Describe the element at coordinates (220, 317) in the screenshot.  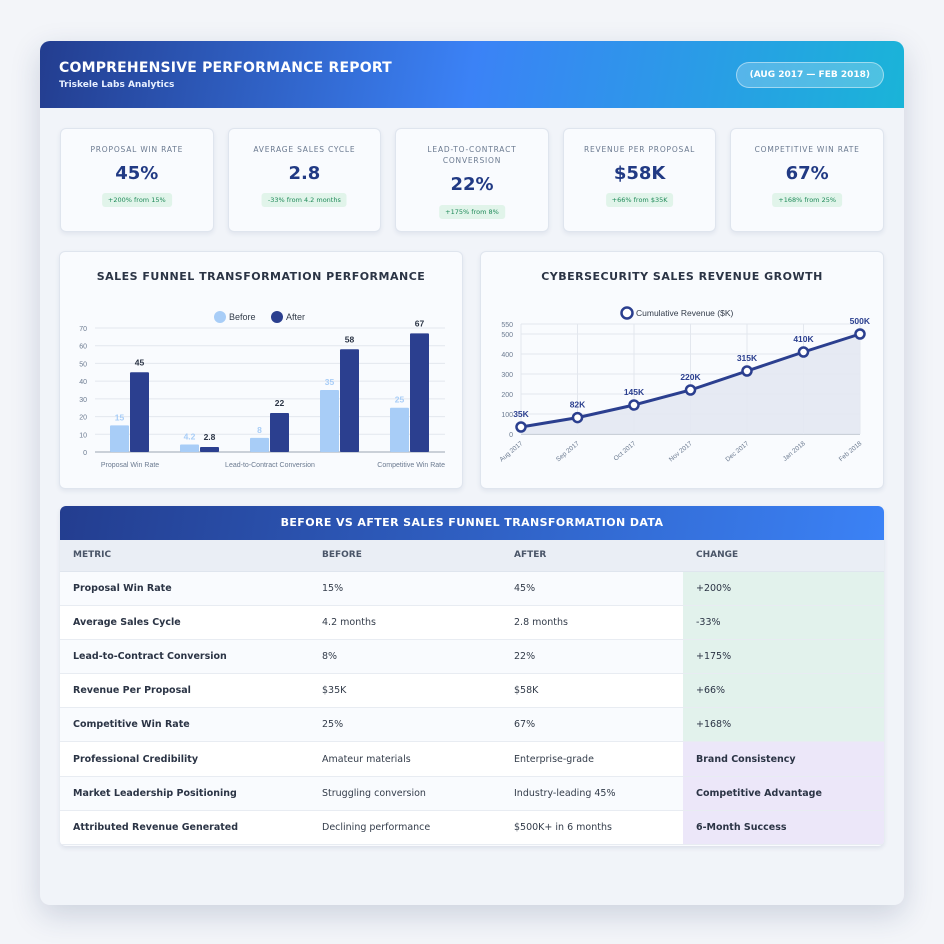
I see `legend-swatch-before` at that location.